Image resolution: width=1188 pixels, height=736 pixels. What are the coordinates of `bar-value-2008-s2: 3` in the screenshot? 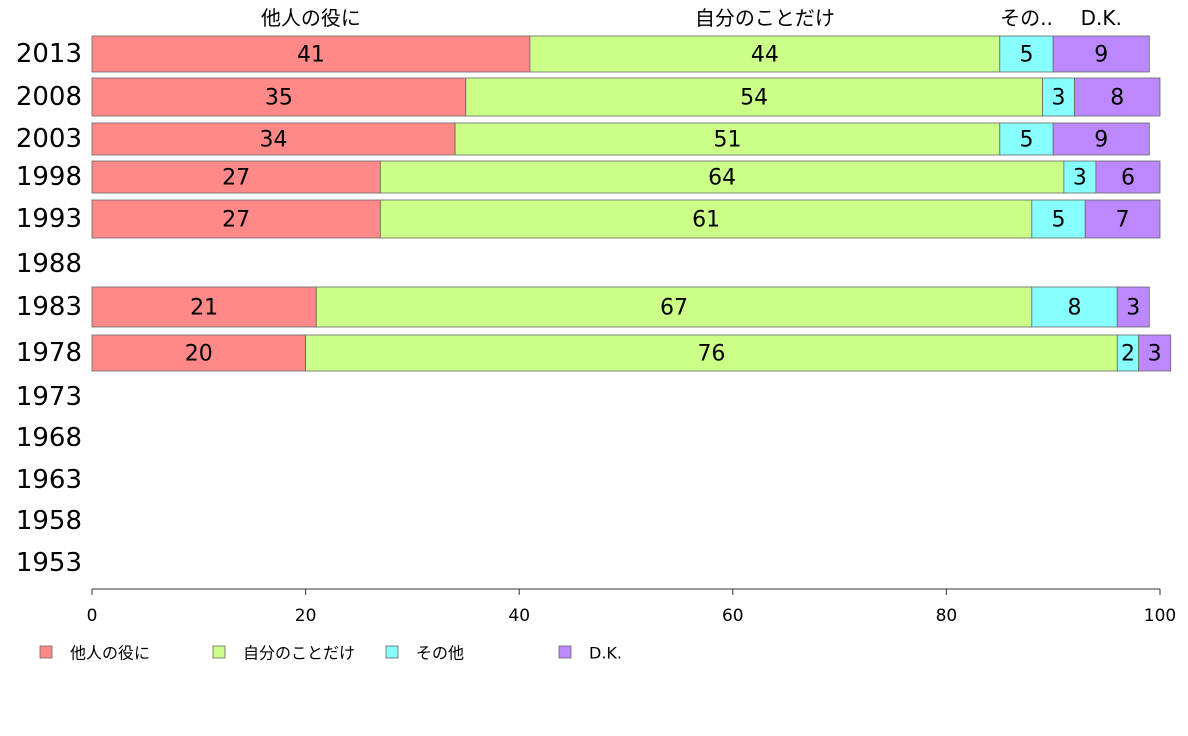 It's located at (1059, 98).